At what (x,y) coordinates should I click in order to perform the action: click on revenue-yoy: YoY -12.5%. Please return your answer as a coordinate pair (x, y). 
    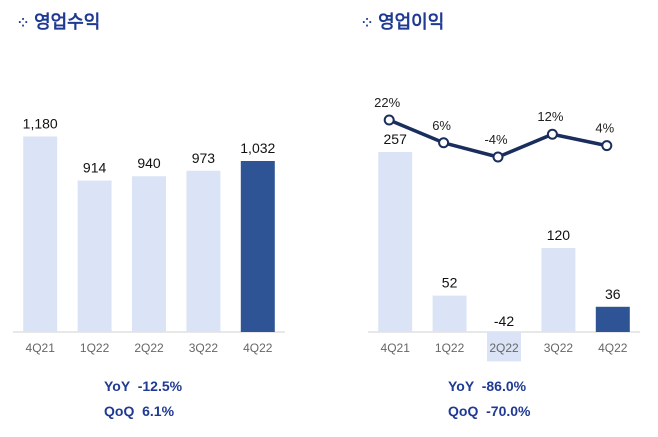
    Looking at the image, I should click on (143, 386).